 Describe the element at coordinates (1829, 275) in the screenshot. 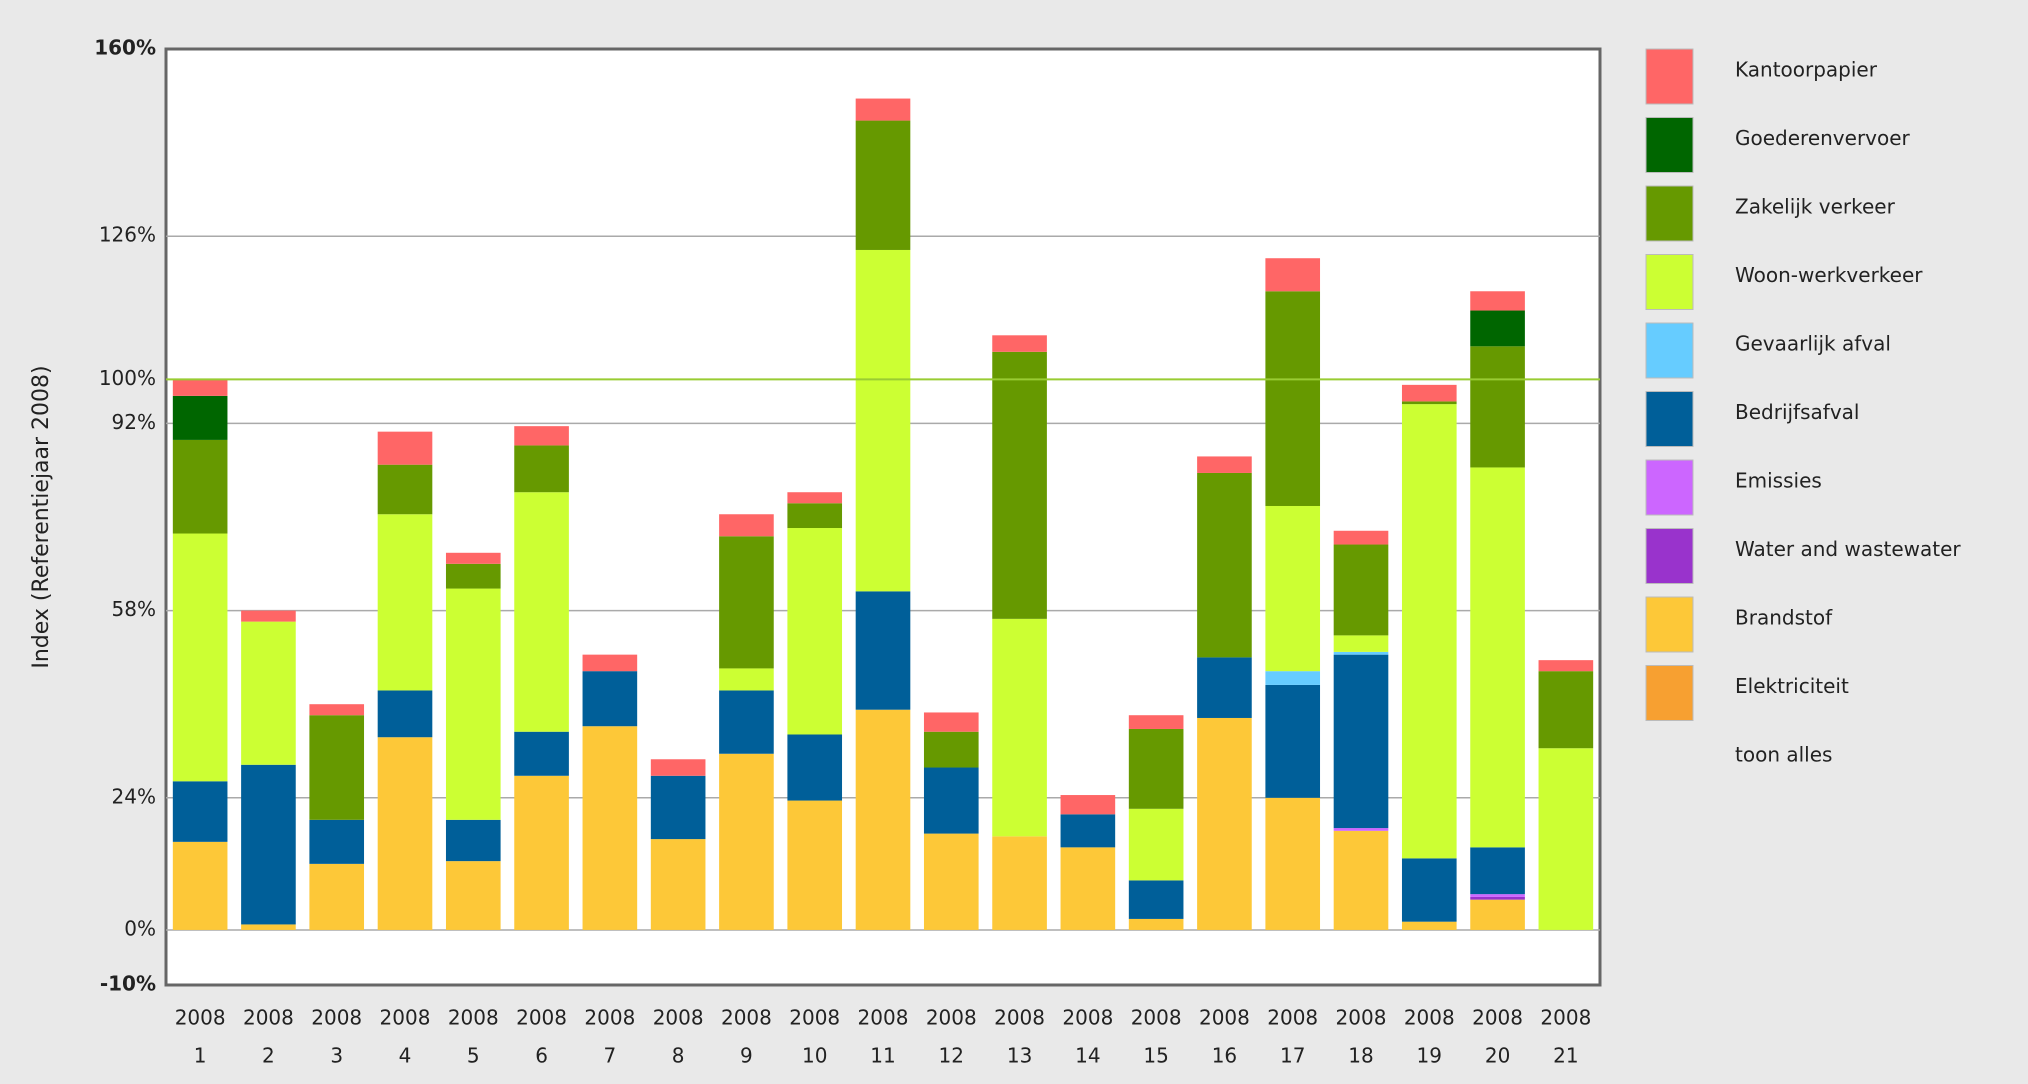

I see `legend-label: Woon-werkverkeer` at that location.